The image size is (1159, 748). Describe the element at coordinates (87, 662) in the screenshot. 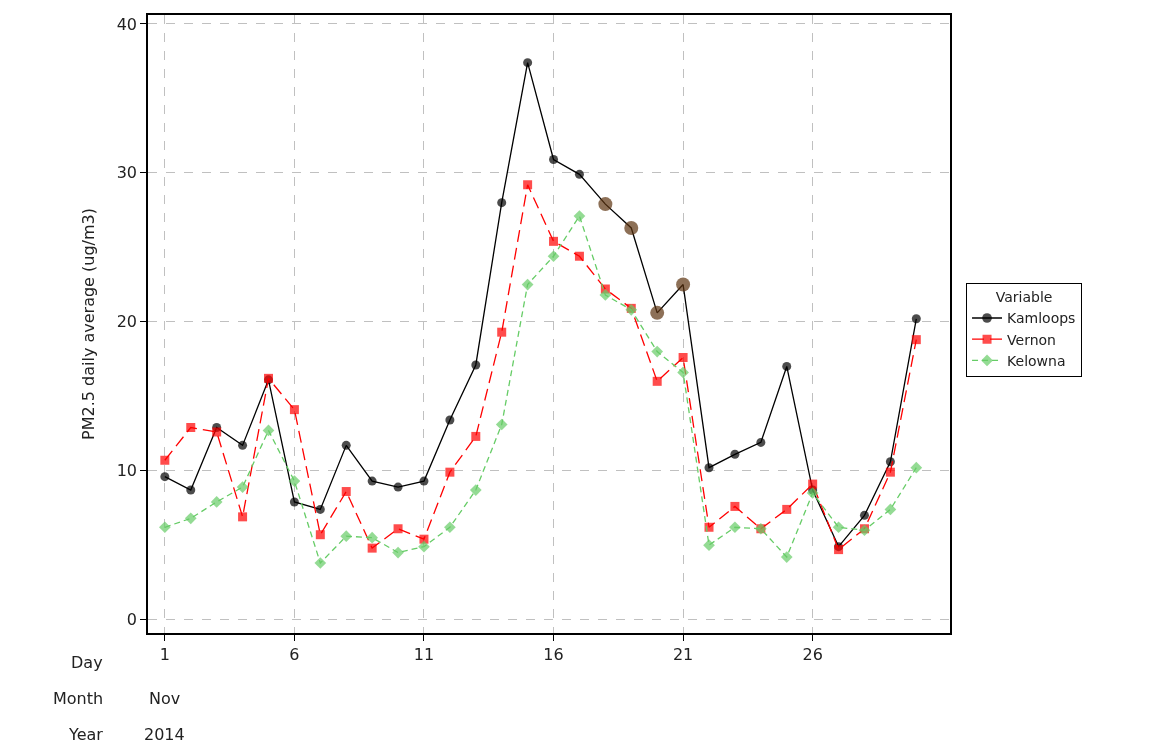

I see `x-axis-title: Day` at that location.